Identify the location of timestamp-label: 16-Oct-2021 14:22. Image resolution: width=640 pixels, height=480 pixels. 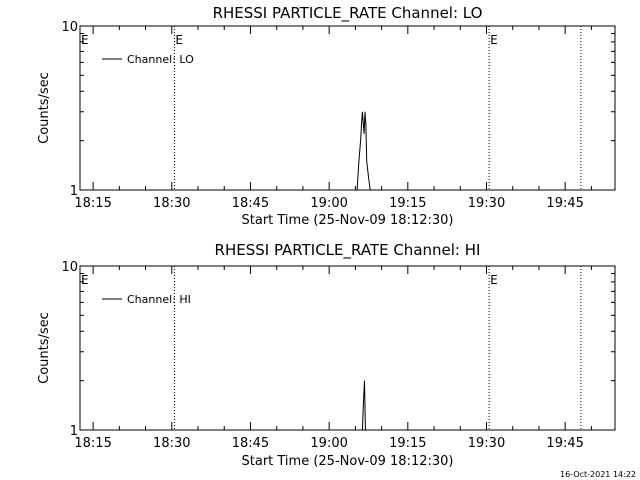
(598, 474).